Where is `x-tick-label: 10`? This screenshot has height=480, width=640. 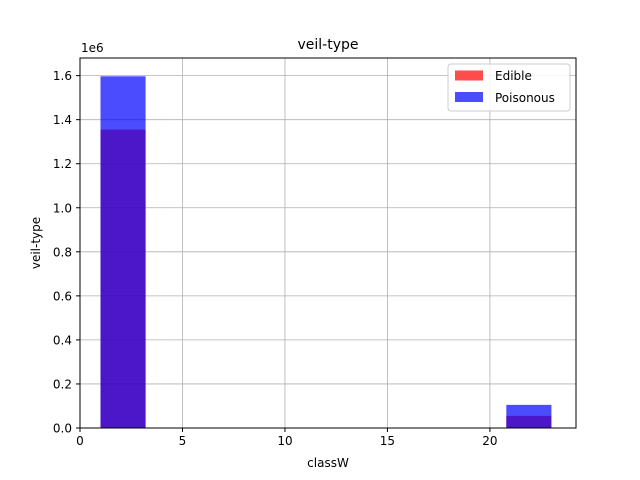 x-tick-label: 10 is located at coordinates (284, 441).